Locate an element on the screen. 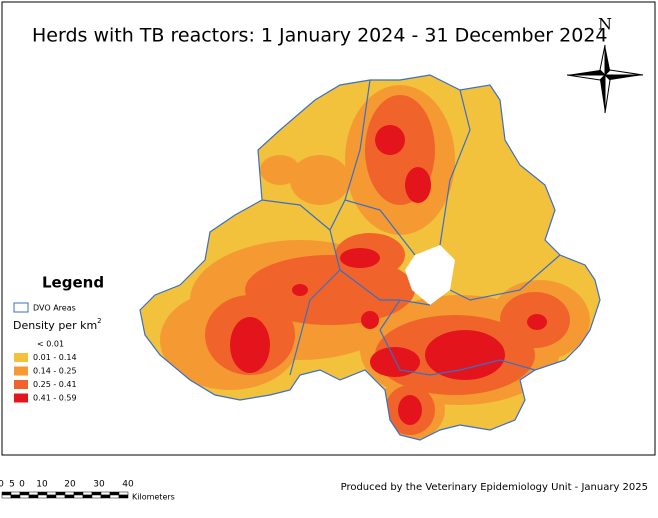 The image size is (658, 518). dvo-label: DVO Areas is located at coordinates (54, 308).